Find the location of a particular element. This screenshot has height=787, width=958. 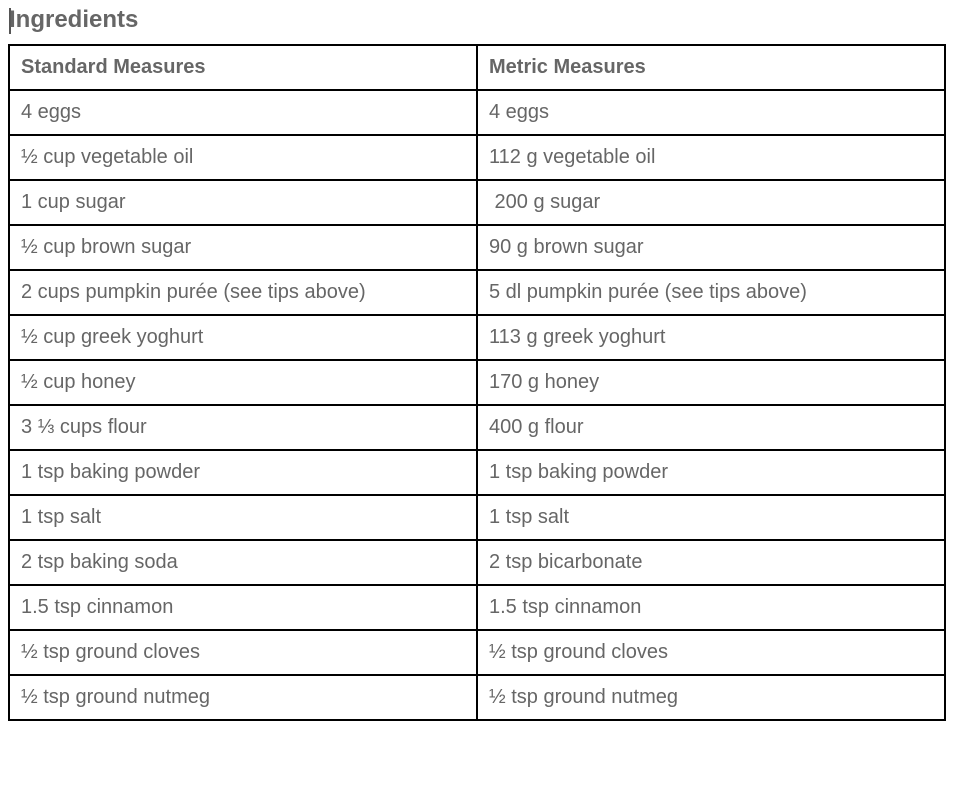

metric-measure-cell: ½ tsp ground cloves is located at coordinates (711, 652).